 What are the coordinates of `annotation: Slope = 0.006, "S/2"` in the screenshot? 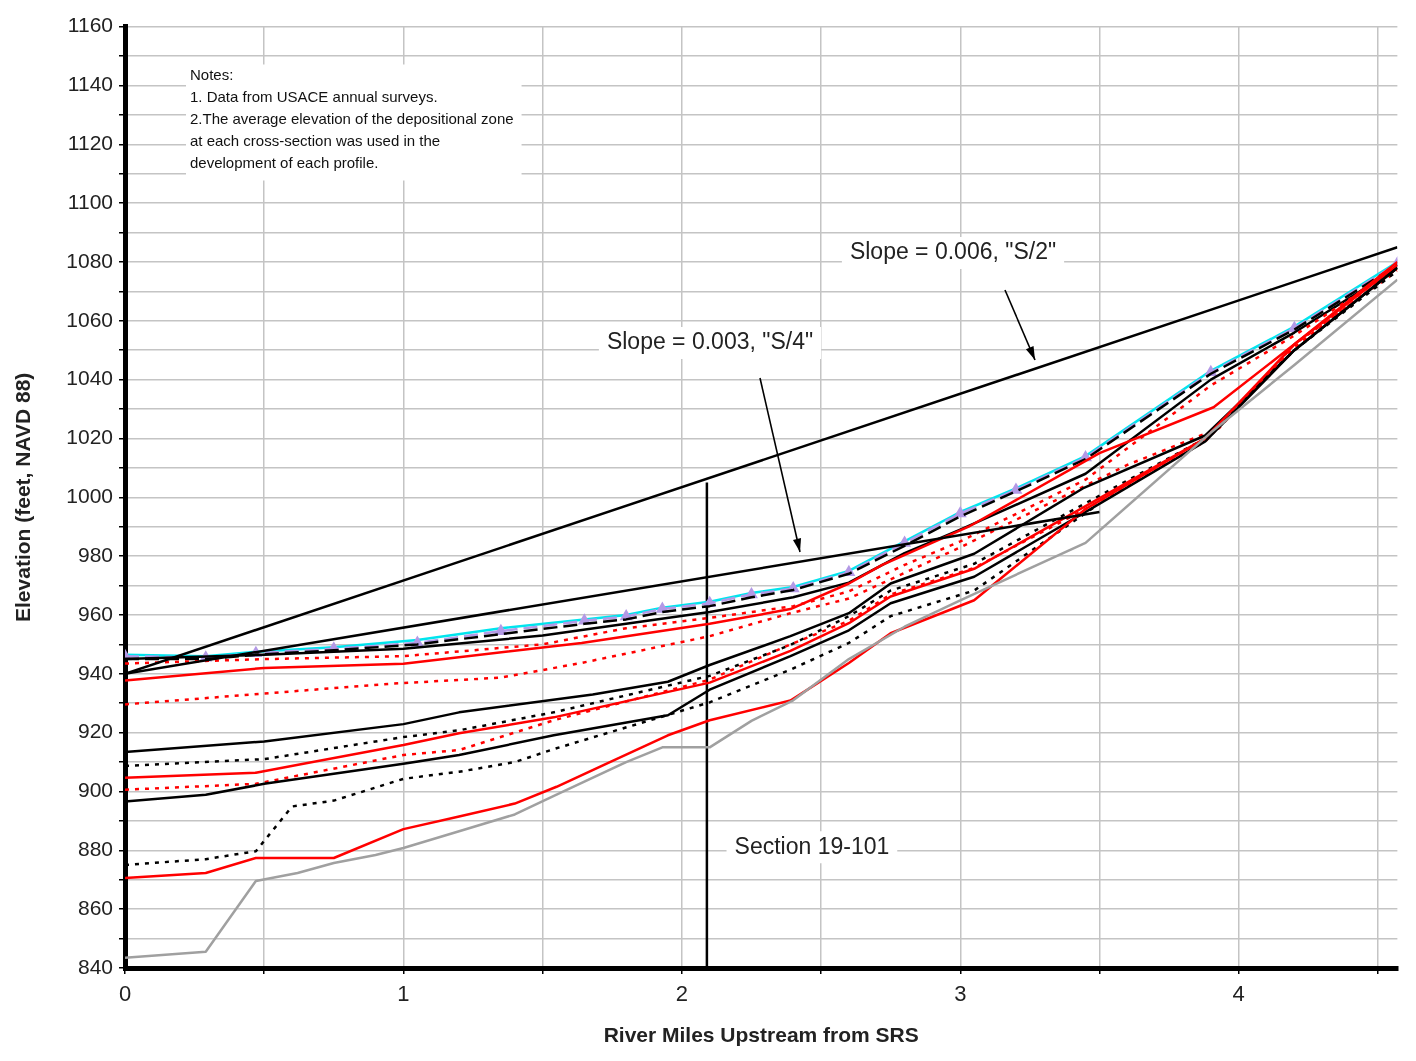 It's located at (953, 251).